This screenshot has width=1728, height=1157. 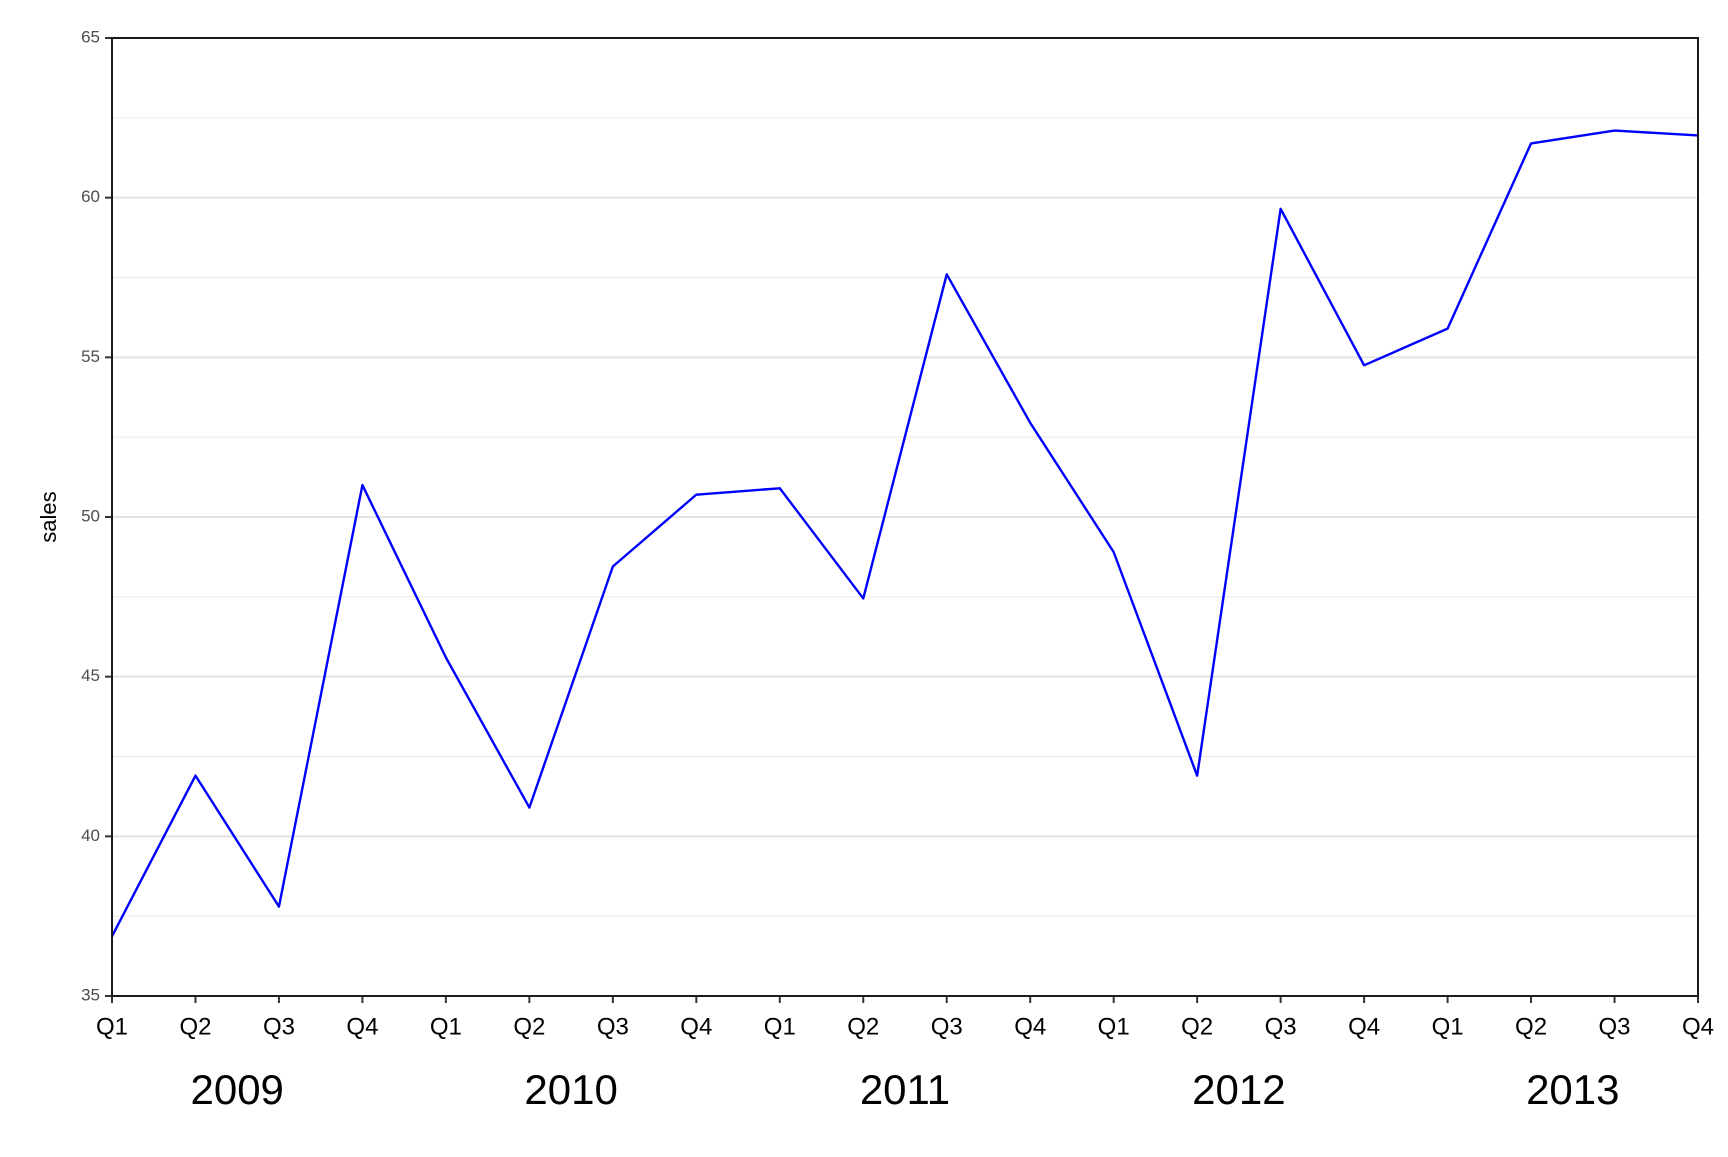 I want to click on y-tick-label: 35, so click(x=90, y=994).